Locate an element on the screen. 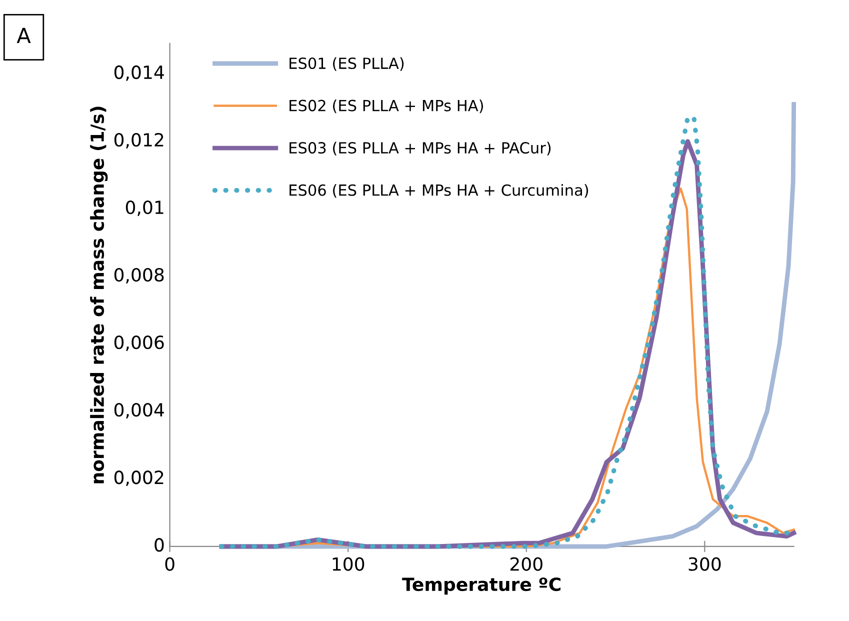 This screenshot has width=849, height=621. legend-label: ES03 (ES PLLA + MPs HA + PACur) is located at coordinates (420, 149).